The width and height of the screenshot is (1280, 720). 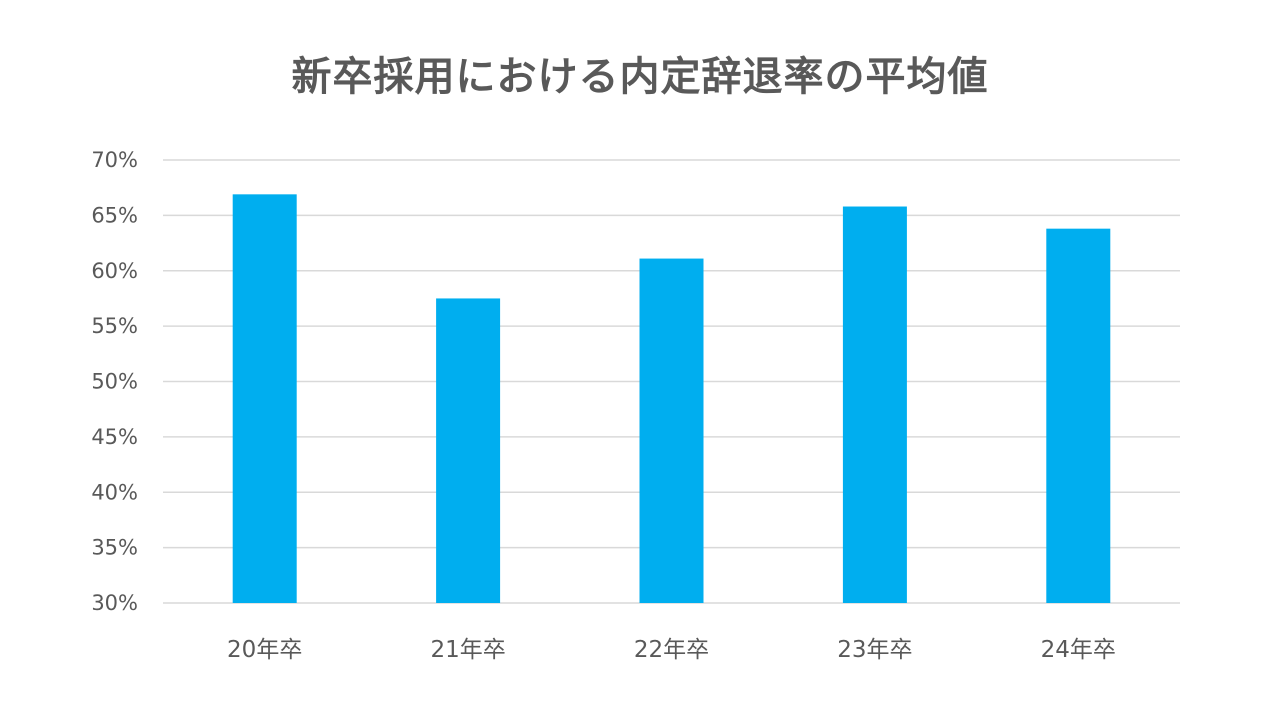 I want to click on y-tick-label: 40%, so click(x=114, y=492).